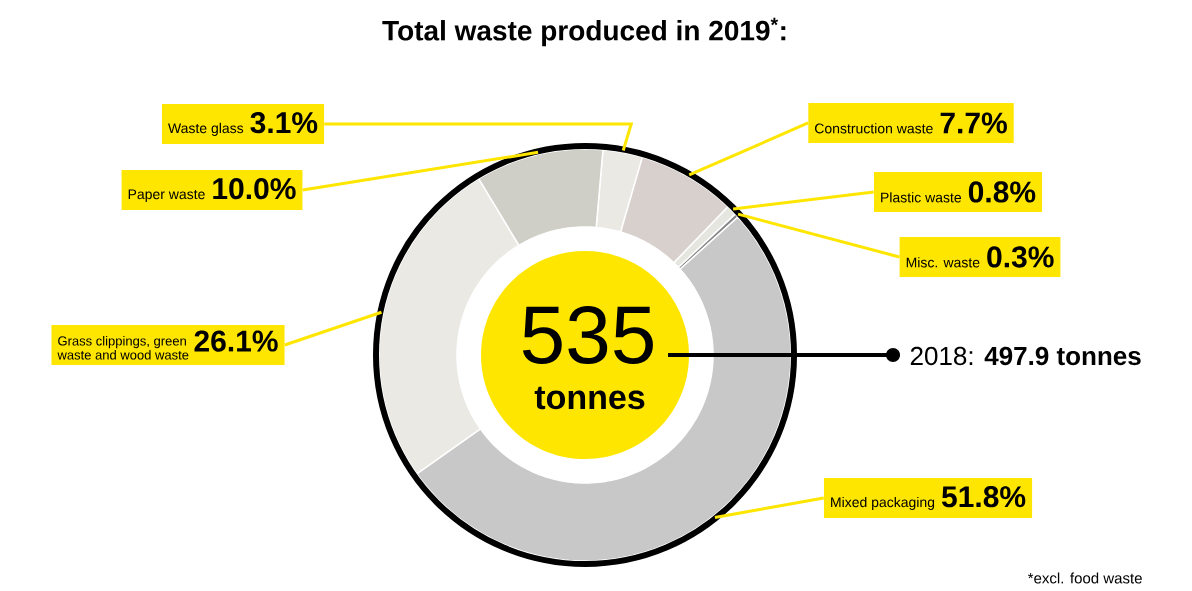  What do you see at coordinates (587, 335) in the screenshot?
I see `text: 535` at bounding box center [587, 335].